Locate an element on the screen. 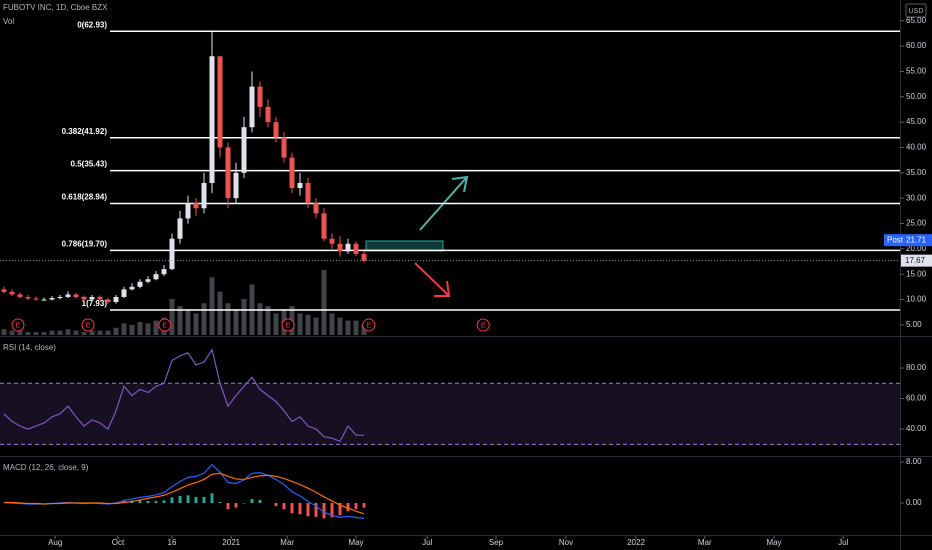 The width and height of the screenshot is (932, 550). indicator-line is located at coordinates (184, 491).